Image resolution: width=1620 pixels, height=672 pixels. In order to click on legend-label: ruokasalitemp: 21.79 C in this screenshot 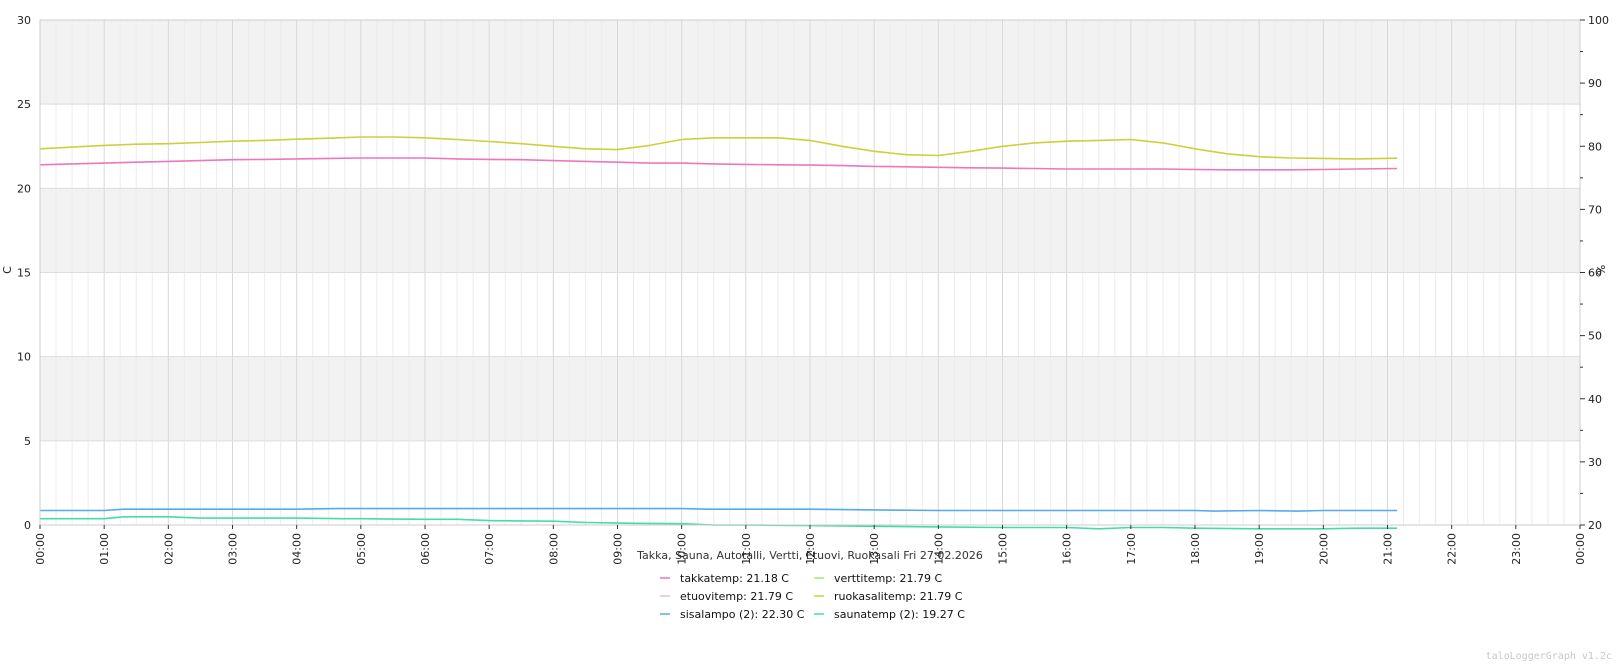, I will do `click(898, 596)`.